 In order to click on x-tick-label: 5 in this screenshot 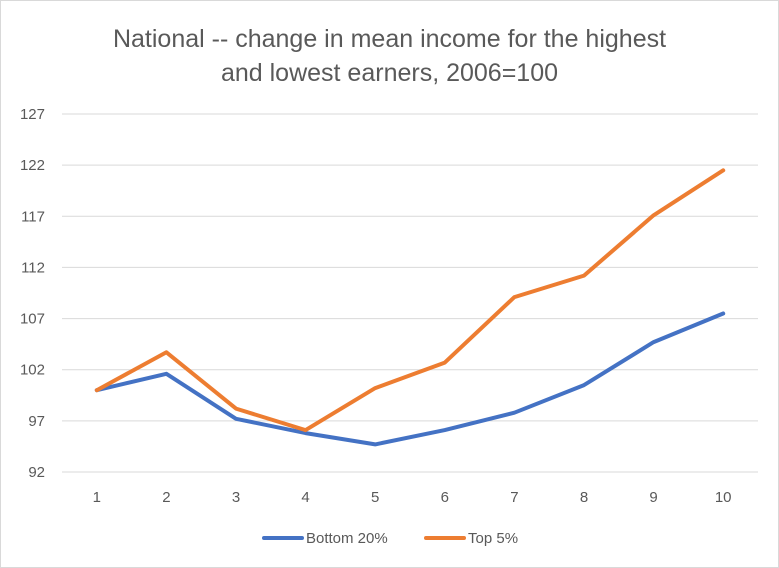, I will do `click(375, 497)`.